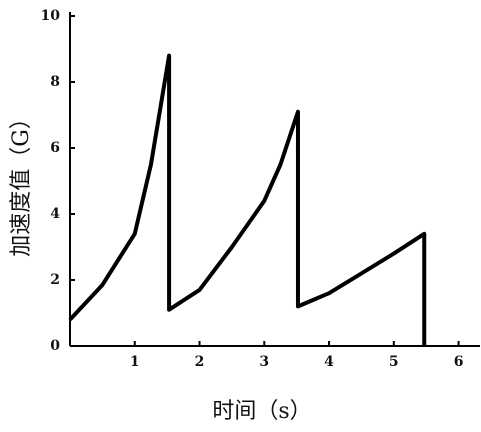 This screenshot has height=432, width=481. What do you see at coordinates (329, 362) in the screenshot?
I see `x-tick-label: 4` at bounding box center [329, 362].